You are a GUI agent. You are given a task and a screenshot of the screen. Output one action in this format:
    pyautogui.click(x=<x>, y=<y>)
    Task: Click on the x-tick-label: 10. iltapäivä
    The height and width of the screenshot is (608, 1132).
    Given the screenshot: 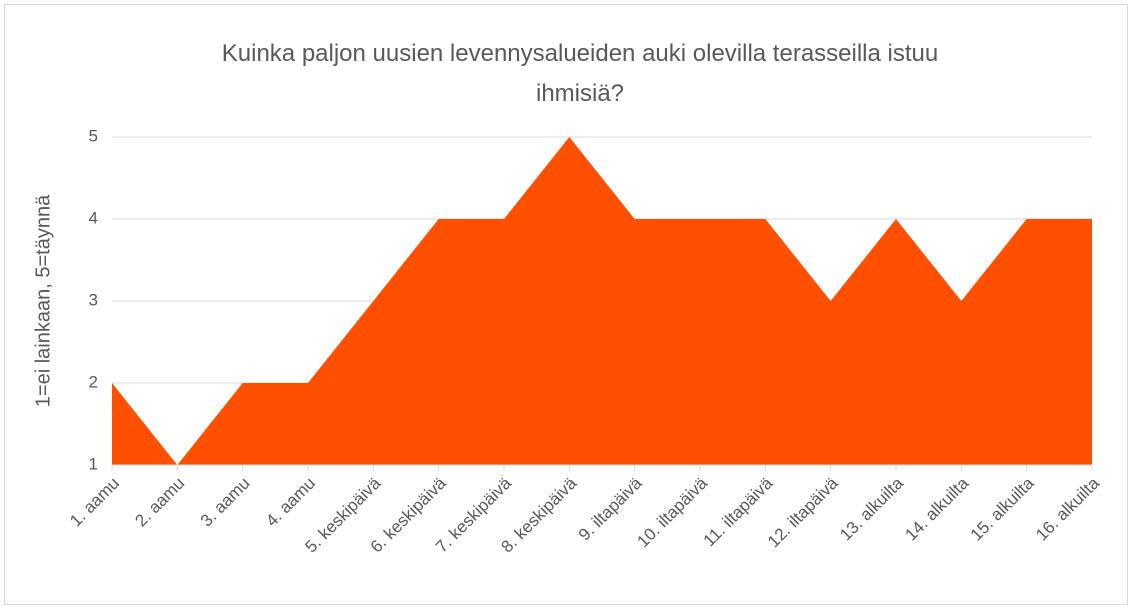 What is the action you would take?
    pyautogui.click(x=672, y=512)
    